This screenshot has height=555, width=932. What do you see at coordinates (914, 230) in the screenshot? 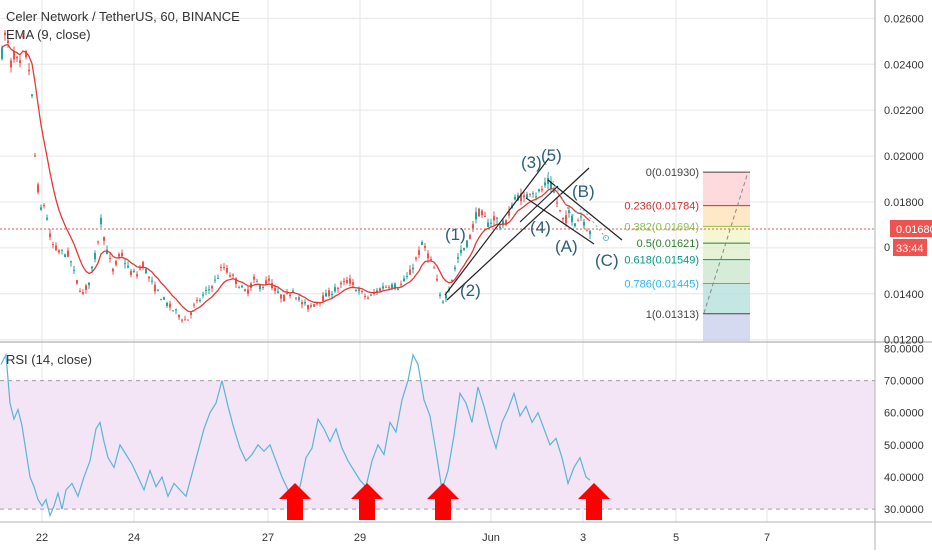
I see `current-price-label: 0.01680` at bounding box center [914, 230].